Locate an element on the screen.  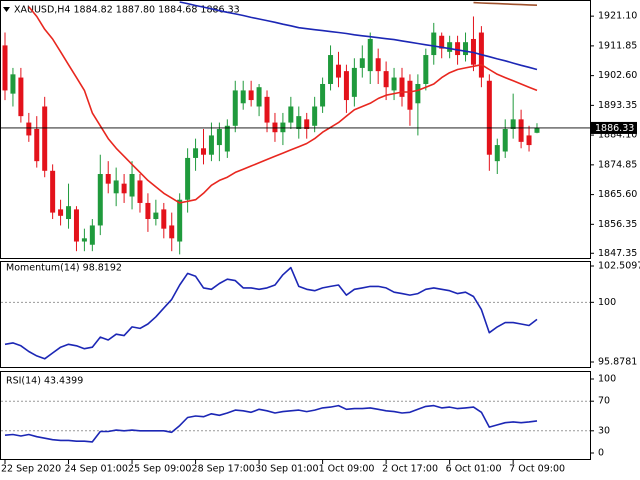
symbol-menu-icon is located at coordinates (6, 9).